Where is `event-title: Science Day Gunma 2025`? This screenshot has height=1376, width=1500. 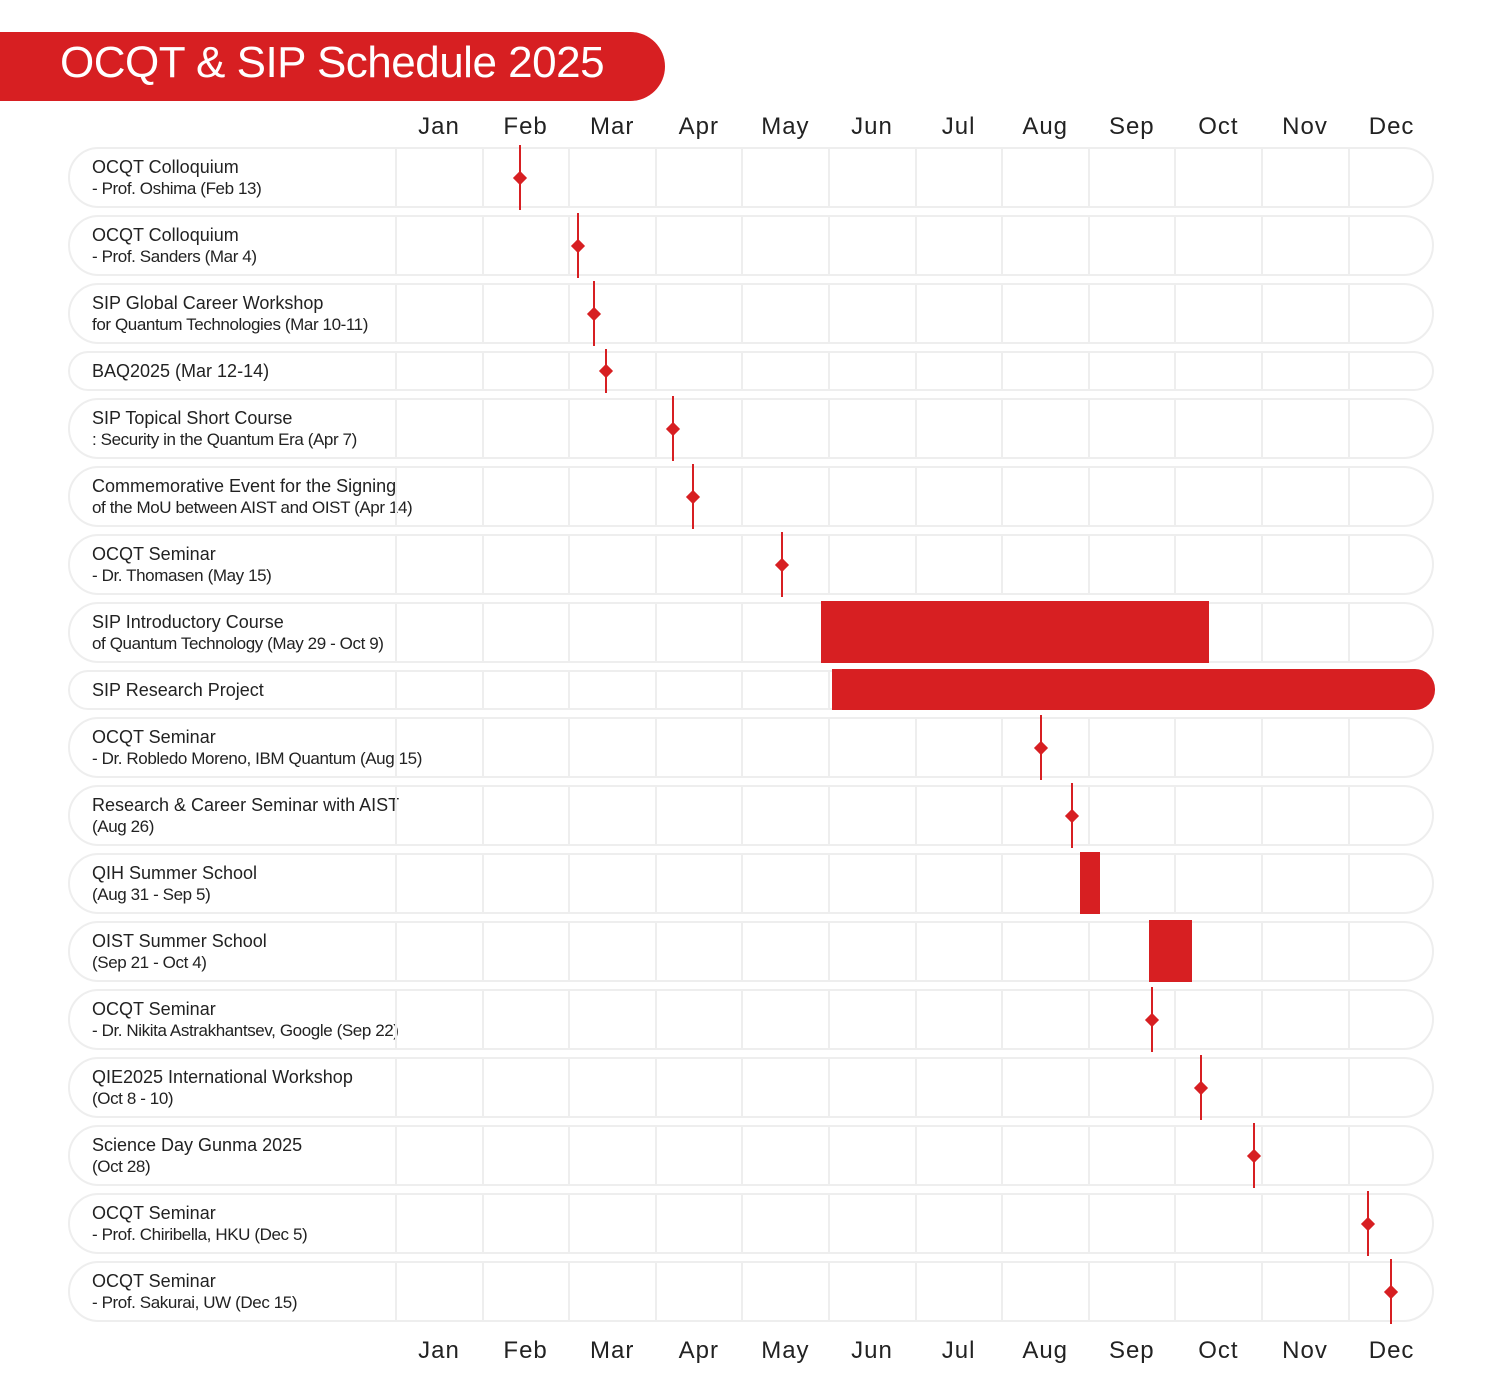
event-title: Science Day Gunma 2025 is located at coordinates (197, 1144).